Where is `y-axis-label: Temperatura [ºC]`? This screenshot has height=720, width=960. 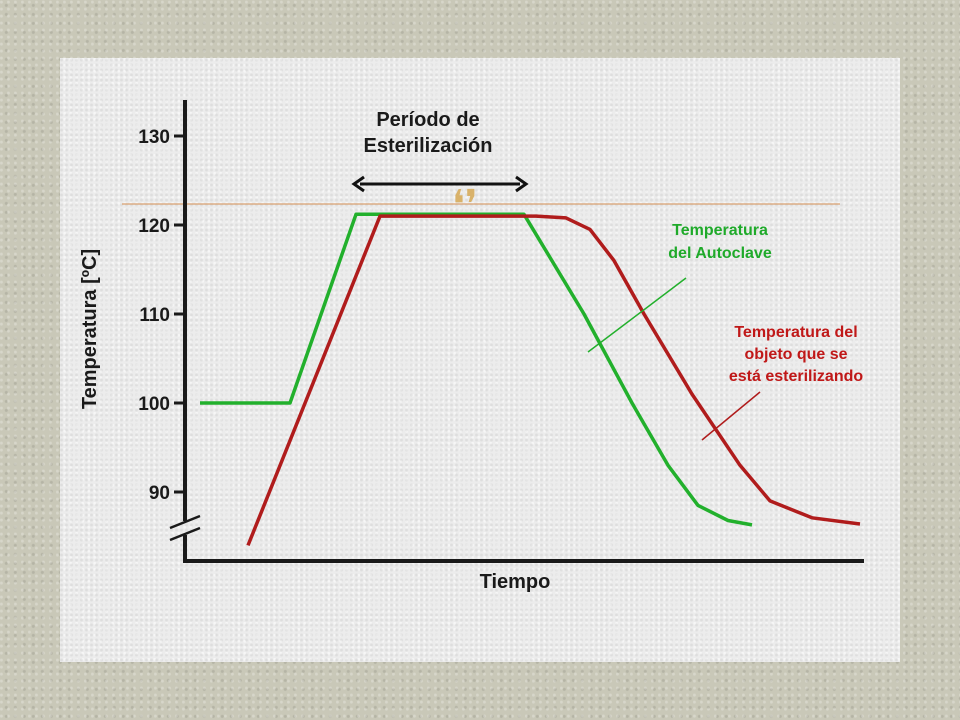
y-axis-label: Temperatura [ºC] is located at coordinates (90, 329).